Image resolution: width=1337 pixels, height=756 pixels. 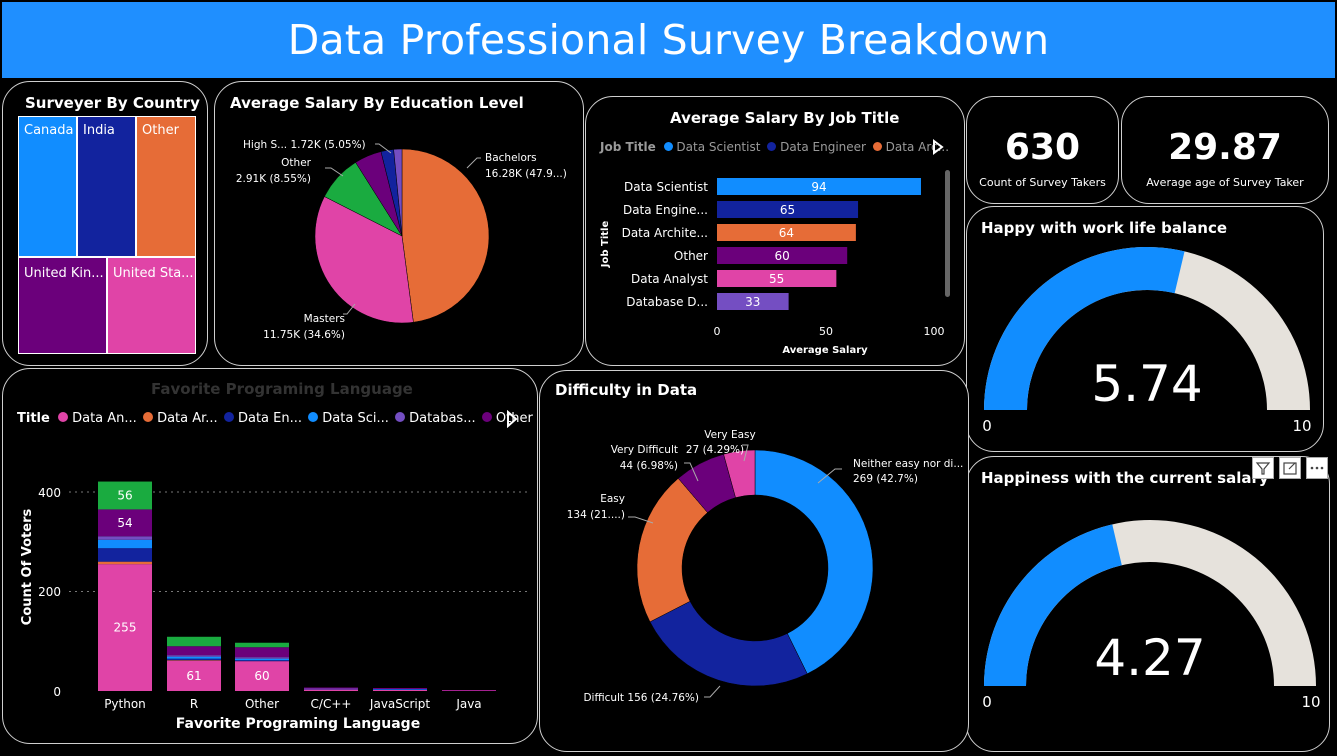 I want to click on legend-item: Data Engineer, so click(x=823, y=147).